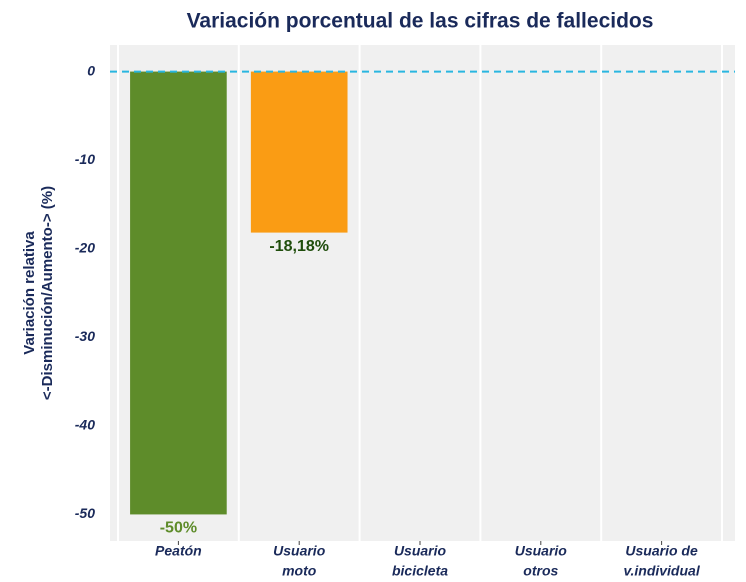 The height and width of the screenshot is (582, 746). I want to click on value-label: -18,18%, so click(299, 246).